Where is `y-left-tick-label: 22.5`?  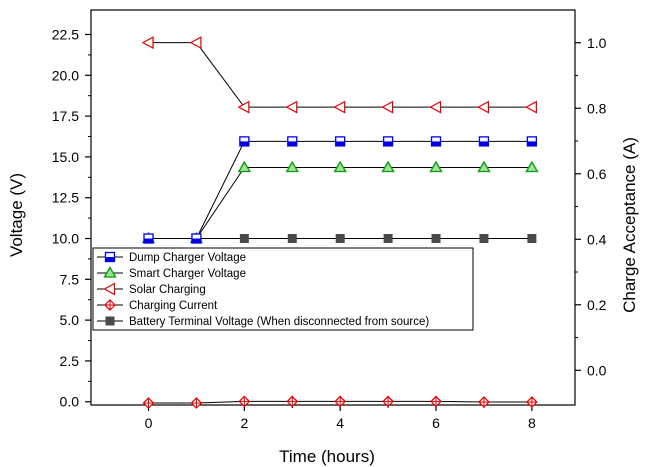
y-left-tick-label: 22.5 is located at coordinates (65, 34).